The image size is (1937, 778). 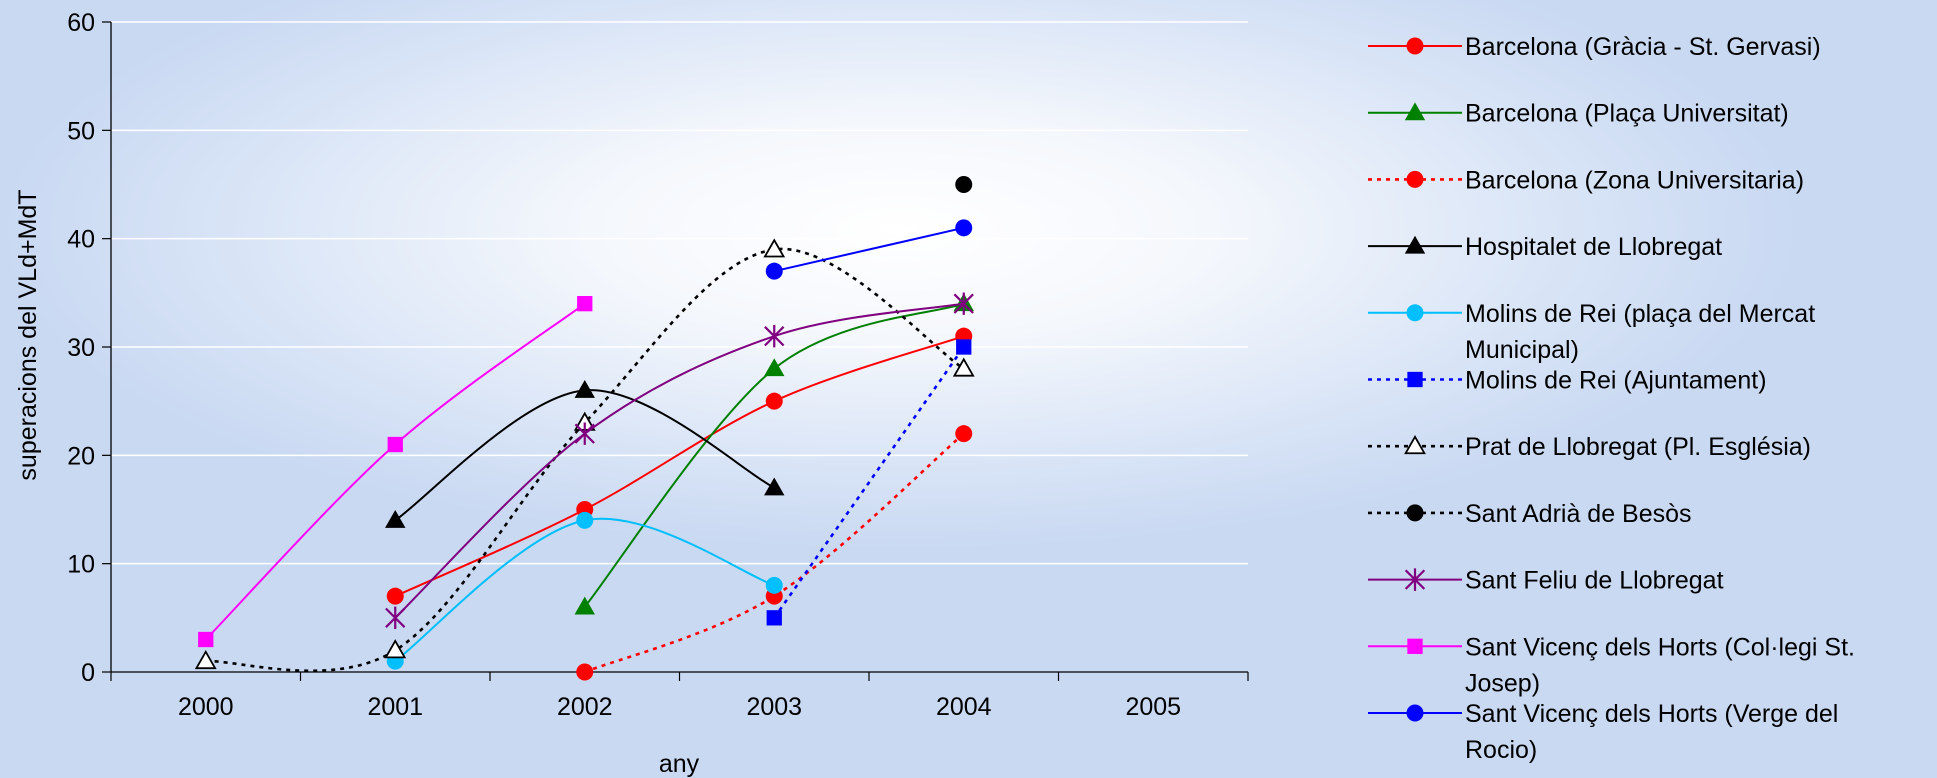 I want to click on legend-entry: Barcelona (Gràcia - St. Gervasi), so click(x=1594, y=47).